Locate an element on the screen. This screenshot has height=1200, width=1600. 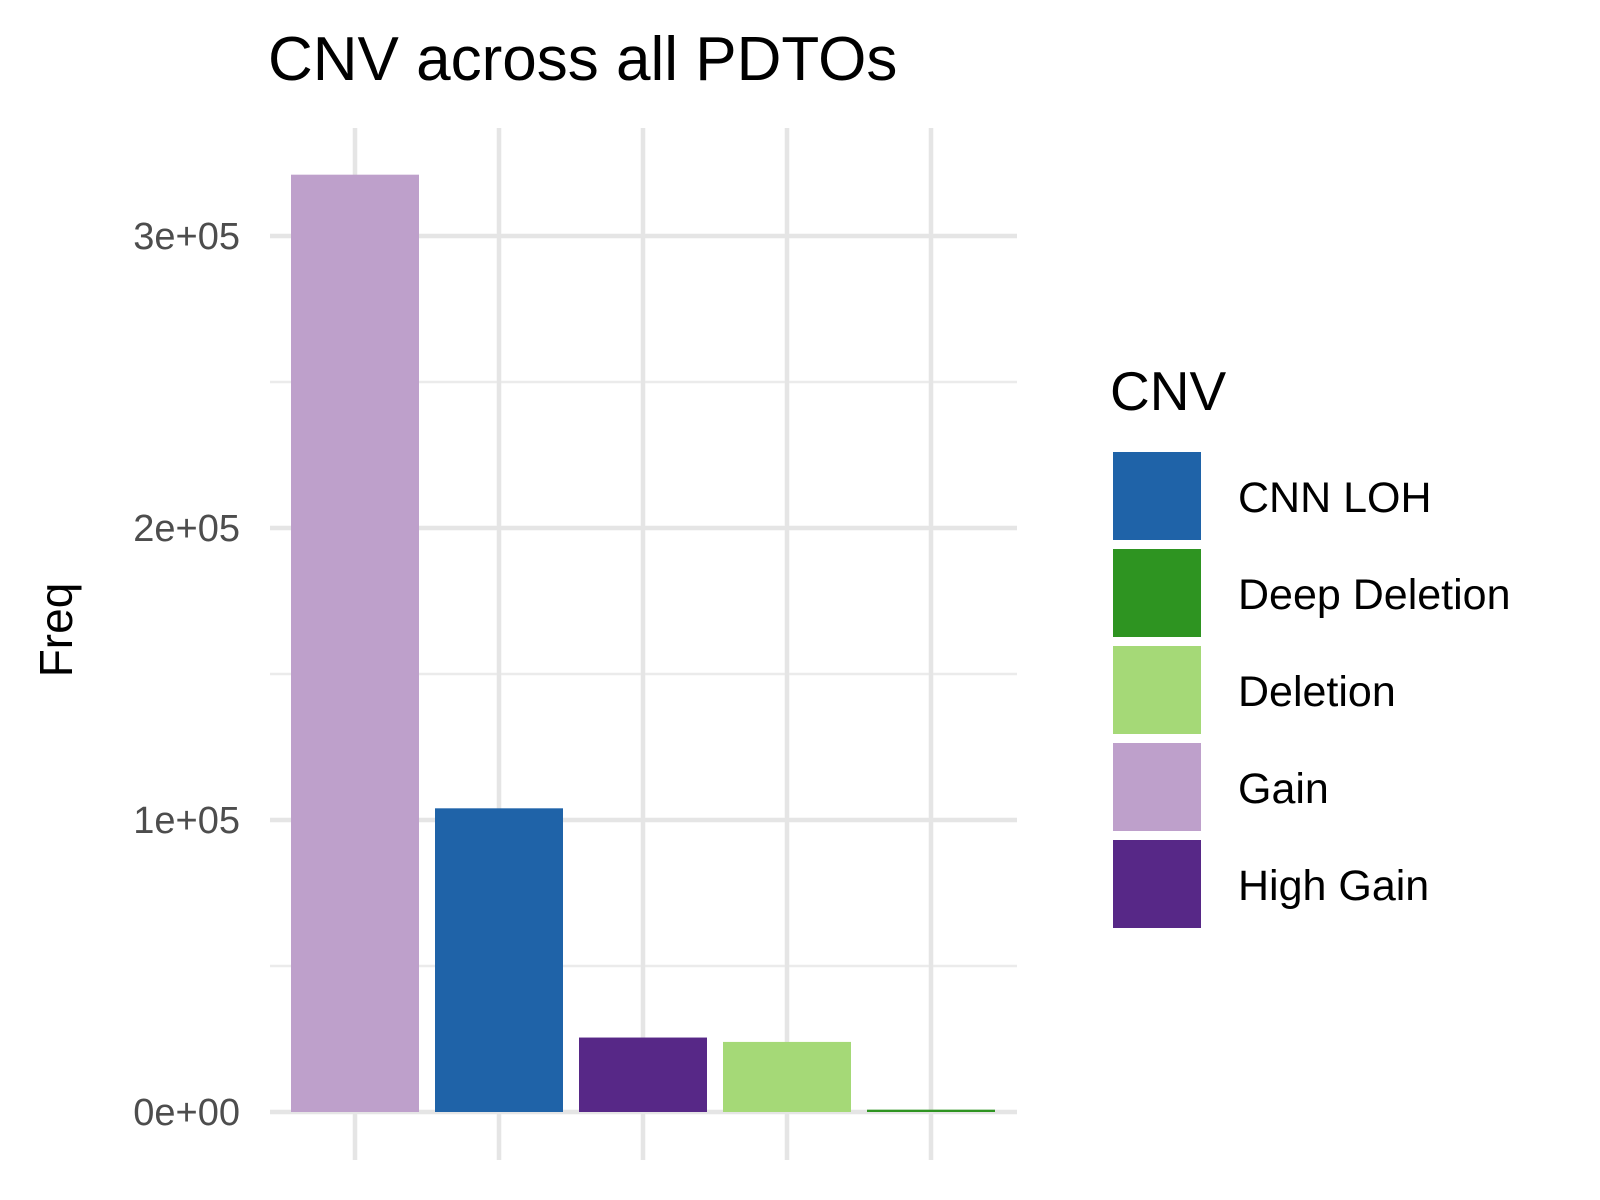
legend-title: CNV is located at coordinates (1168, 391).